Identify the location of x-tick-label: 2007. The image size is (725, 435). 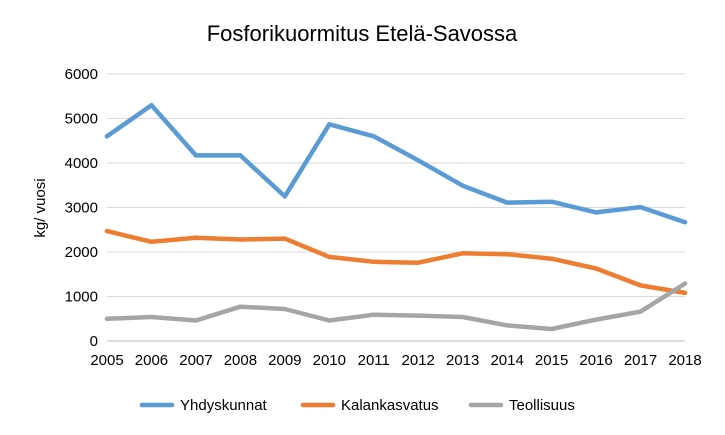
(195, 360).